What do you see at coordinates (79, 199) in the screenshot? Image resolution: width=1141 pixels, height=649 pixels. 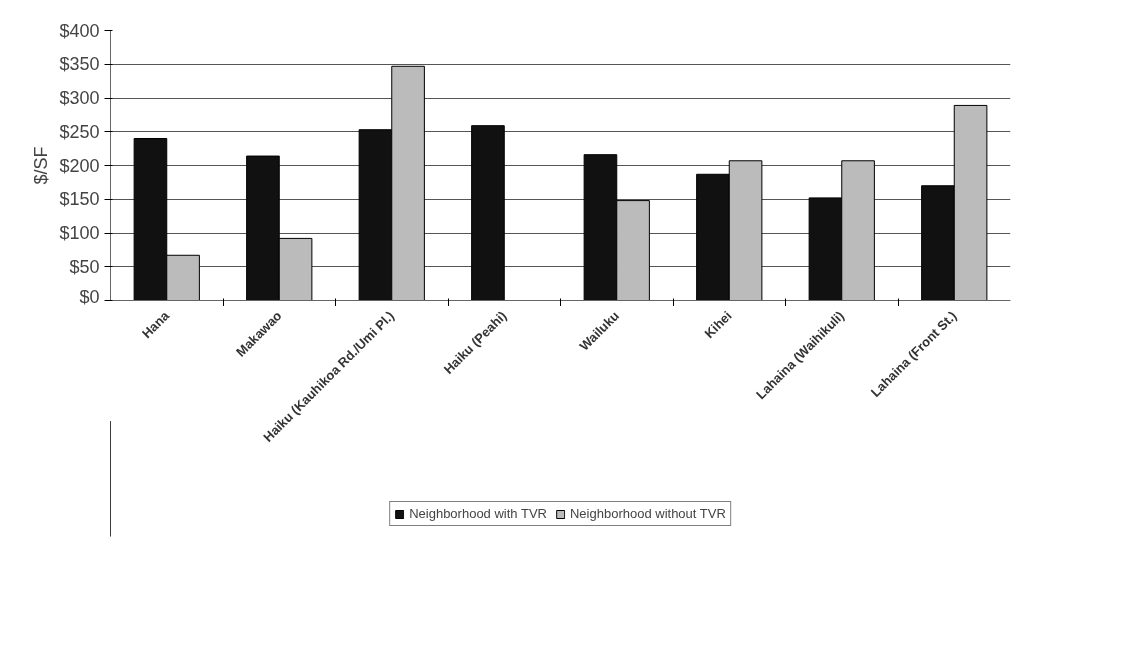 I see `y-tick-label: $150` at bounding box center [79, 199].